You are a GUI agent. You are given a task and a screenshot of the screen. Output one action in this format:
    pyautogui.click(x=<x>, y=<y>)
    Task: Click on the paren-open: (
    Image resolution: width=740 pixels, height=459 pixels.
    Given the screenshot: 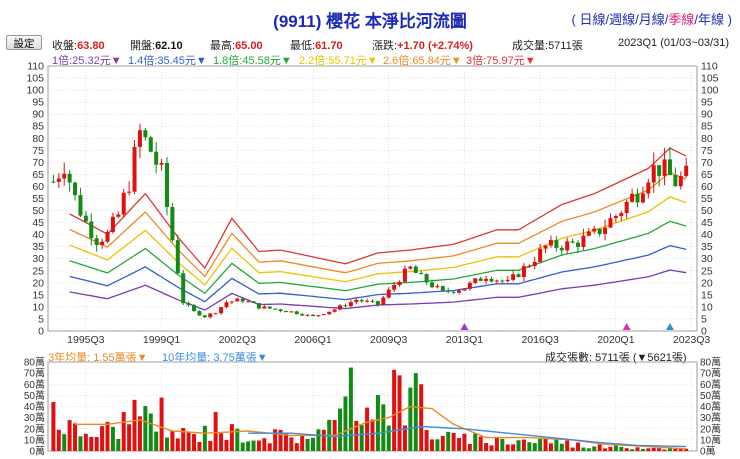 What is the action you would take?
    pyautogui.click(x=573, y=19)
    